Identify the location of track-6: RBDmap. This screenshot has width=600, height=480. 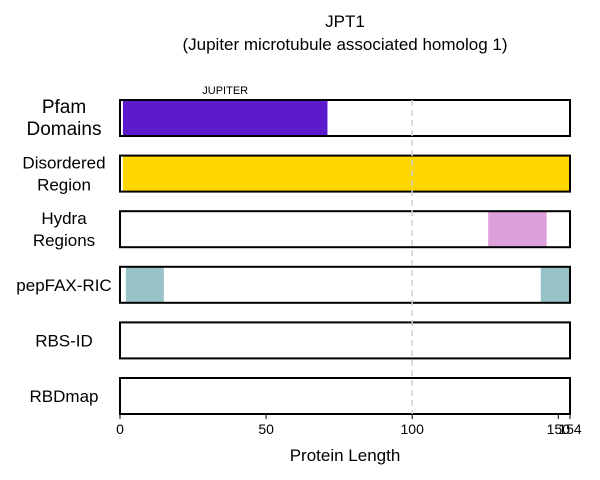
(300, 396).